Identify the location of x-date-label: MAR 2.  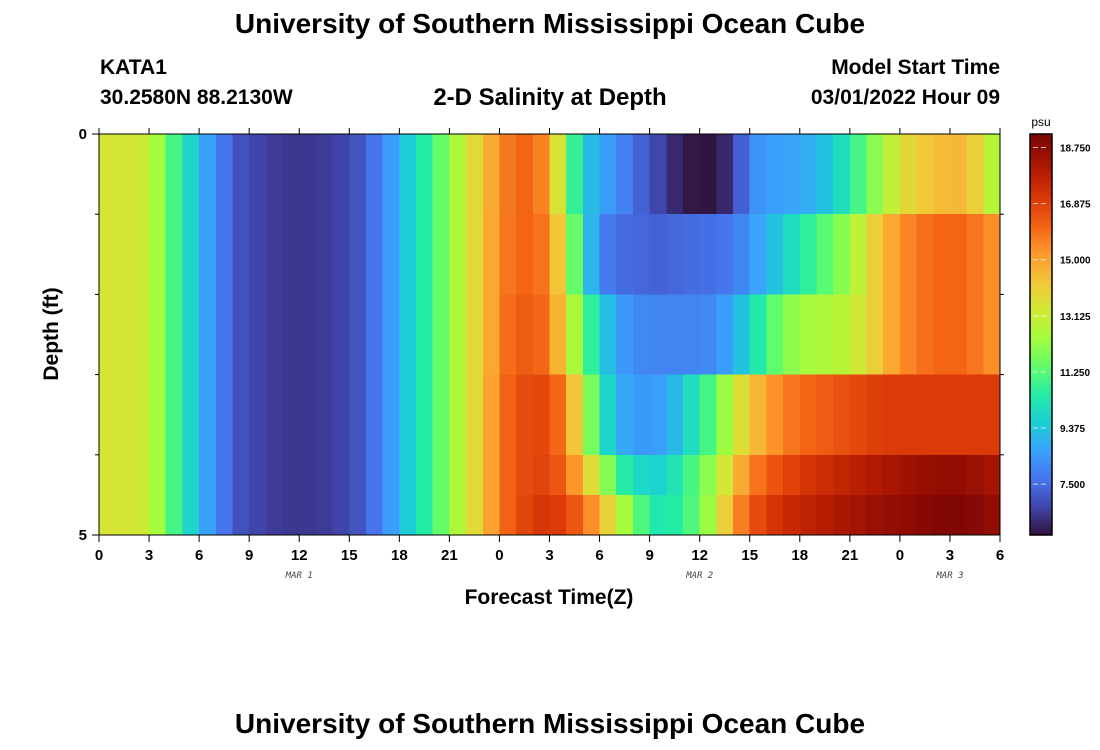
(699, 576).